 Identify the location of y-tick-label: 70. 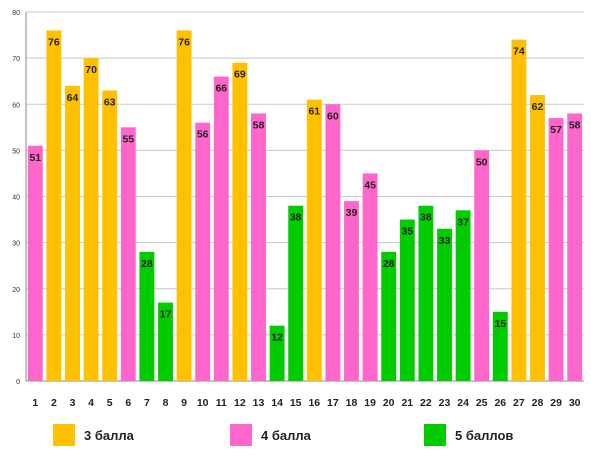
(16, 59).